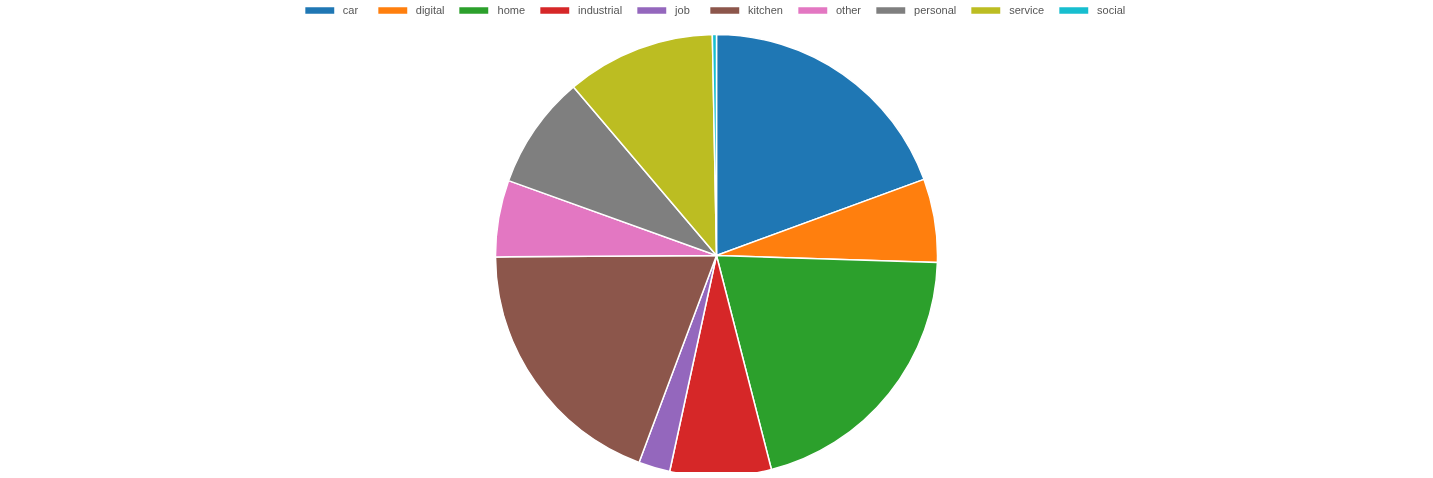  Describe the element at coordinates (1111, 10) in the screenshot. I see `legend-label: social` at that location.